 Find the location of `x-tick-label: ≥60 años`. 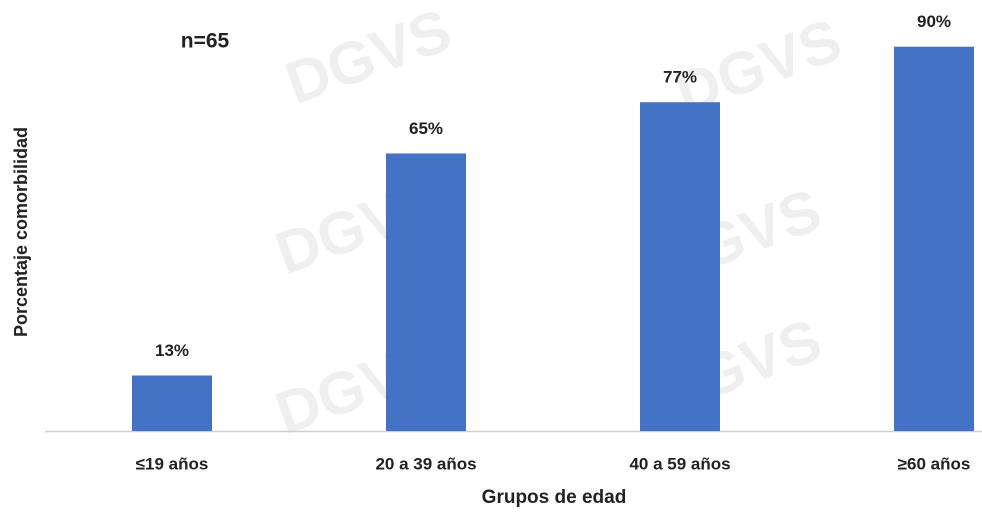

x-tick-label: ≥60 años is located at coordinates (934, 463).